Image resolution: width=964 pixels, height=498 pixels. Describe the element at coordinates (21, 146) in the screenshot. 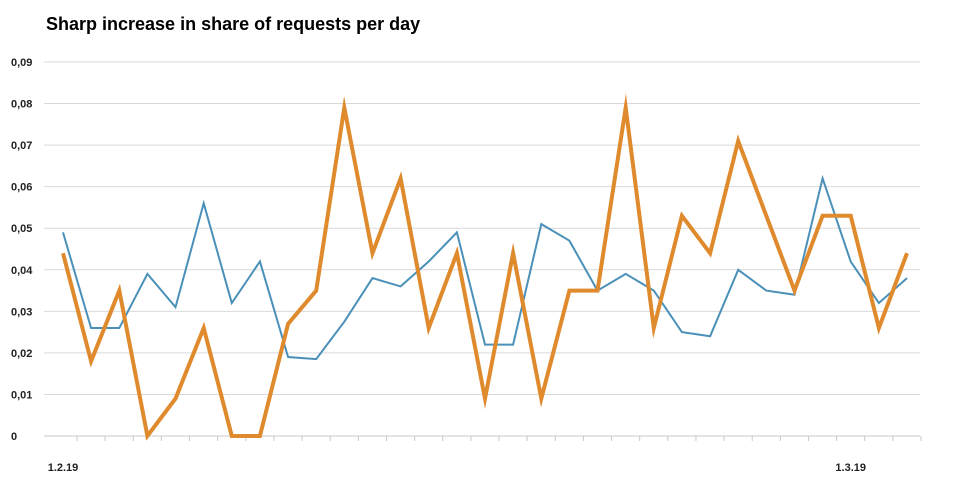

I see `y-tick-label: 0,07` at that location.